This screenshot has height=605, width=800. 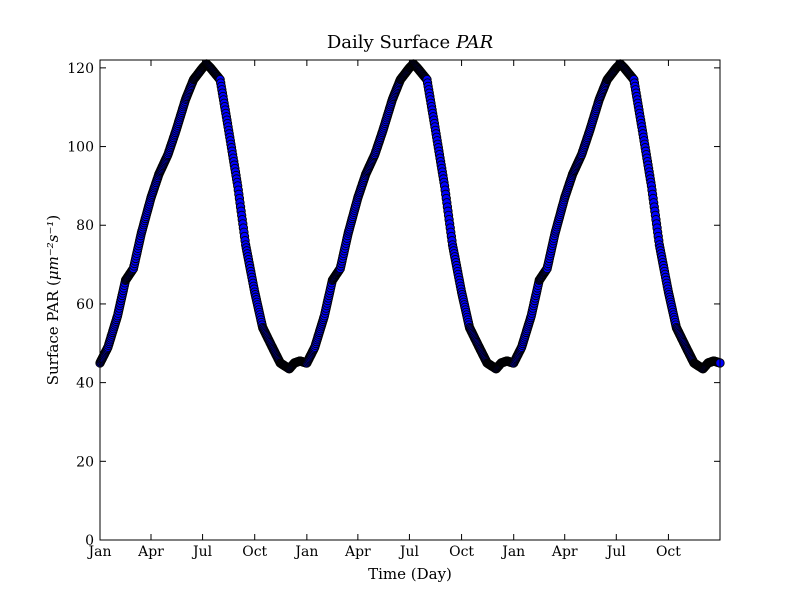 What do you see at coordinates (85, 462) in the screenshot?
I see `y-tick-label: 20` at bounding box center [85, 462].